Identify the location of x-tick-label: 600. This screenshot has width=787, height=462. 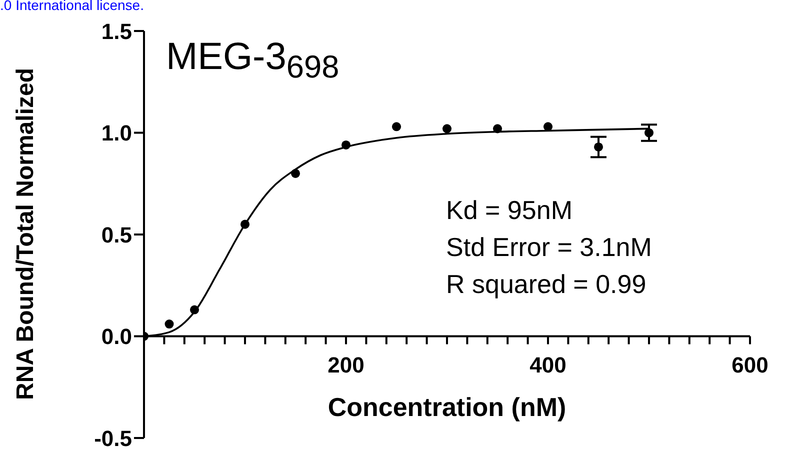
(750, 365).